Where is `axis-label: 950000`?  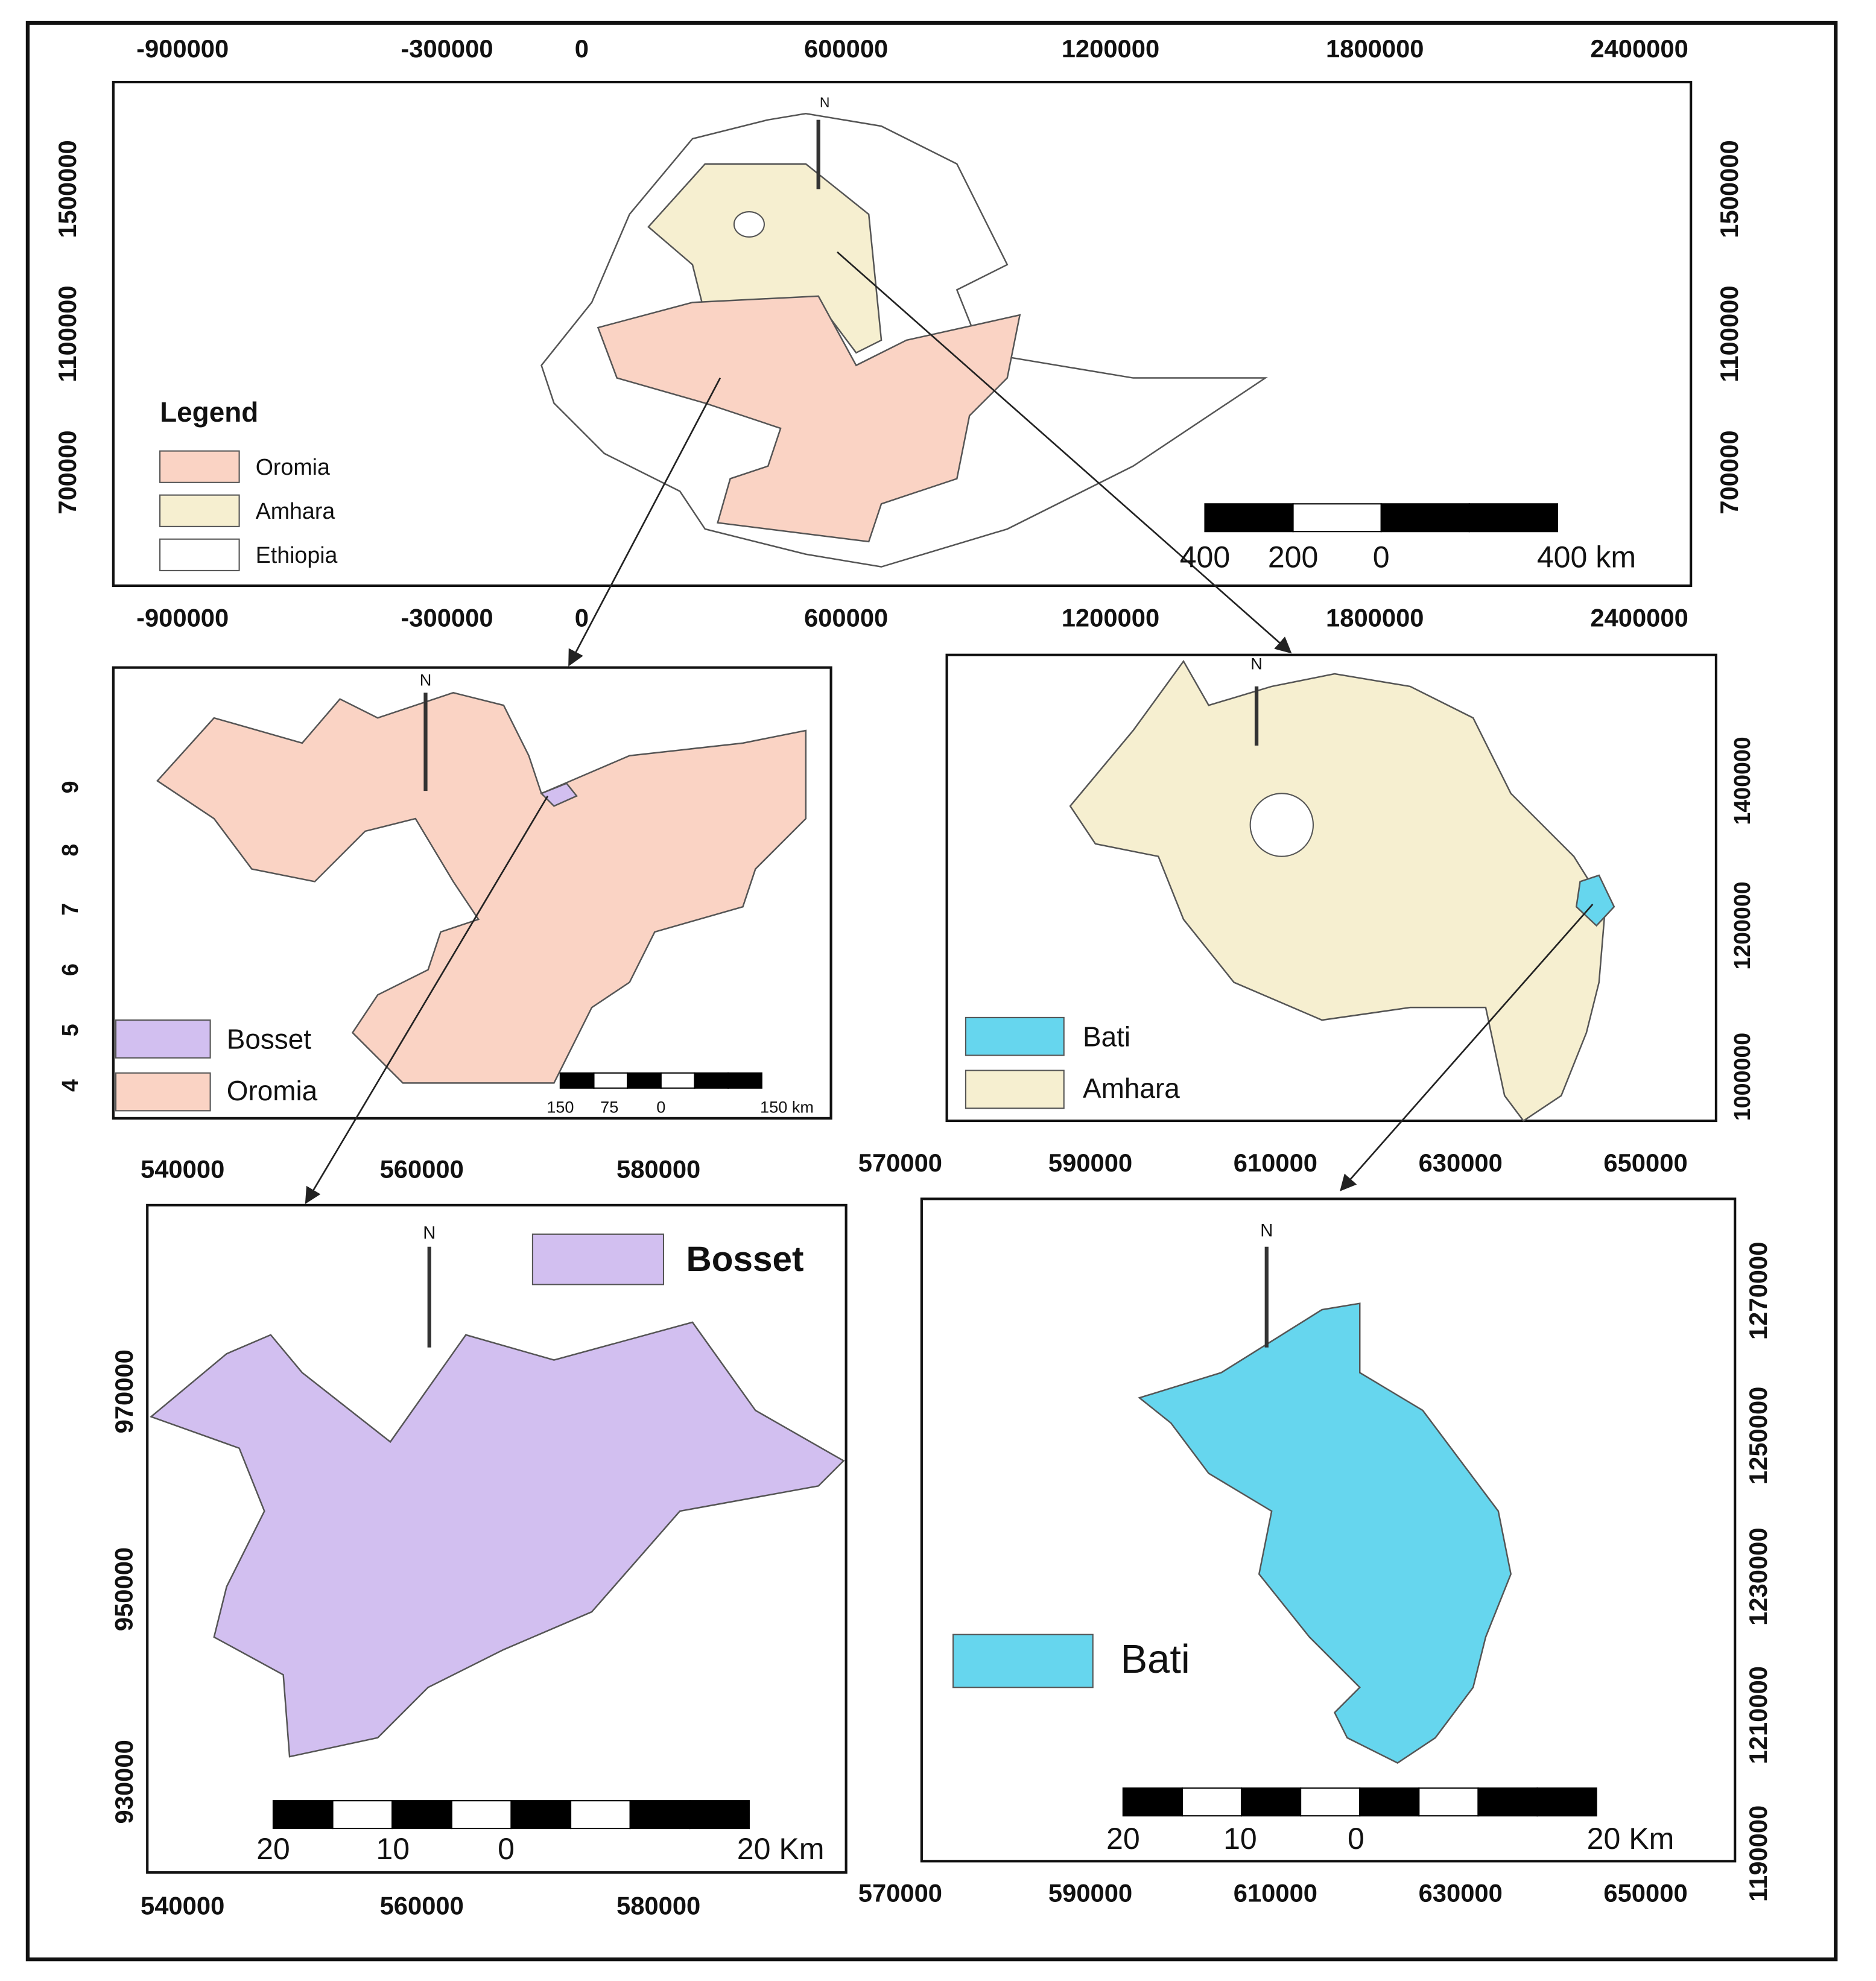
axis-label: 950000 is located at coordinates (124, 1589).